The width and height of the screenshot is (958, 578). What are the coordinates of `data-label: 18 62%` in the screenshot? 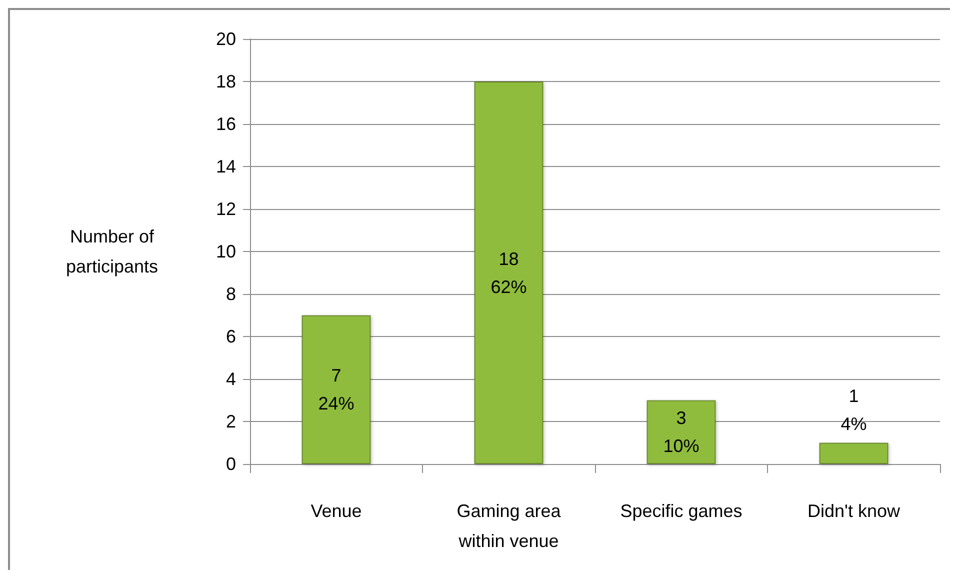 It's located at (508, 272).